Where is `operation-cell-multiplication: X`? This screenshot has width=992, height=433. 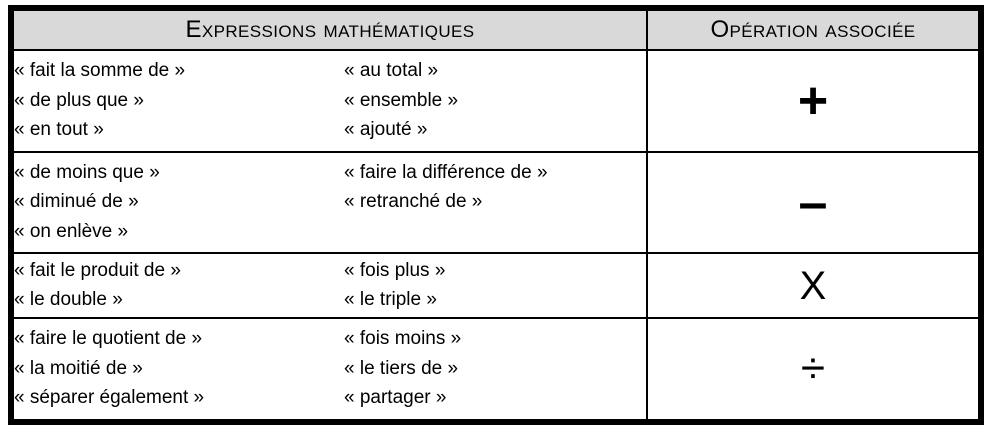 operation-cell-multiplication: X is located at coordinates (813, 286).